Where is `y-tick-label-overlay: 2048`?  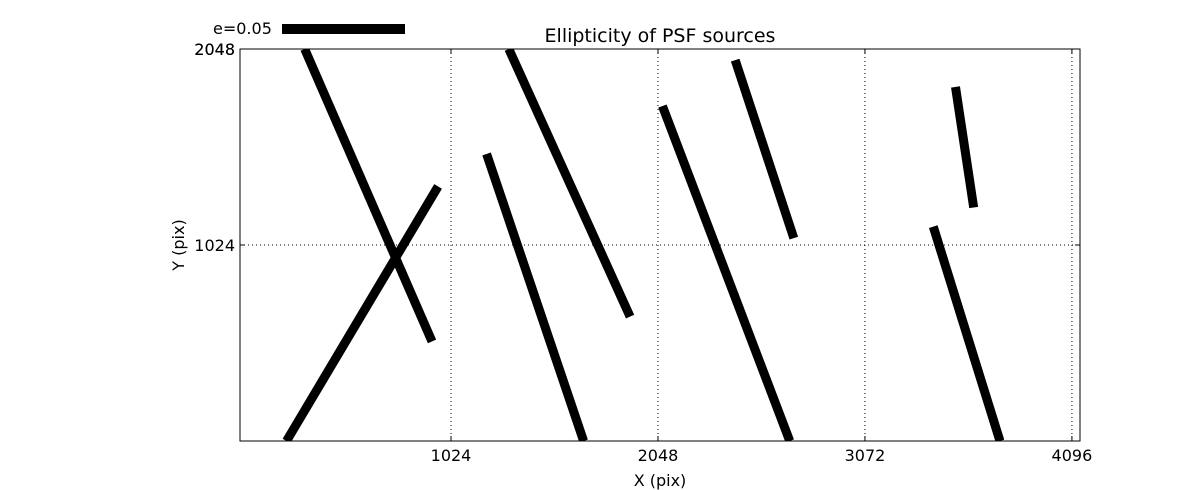
y-tick-label-overlay: 2048 is located at coordinates (214, 49).